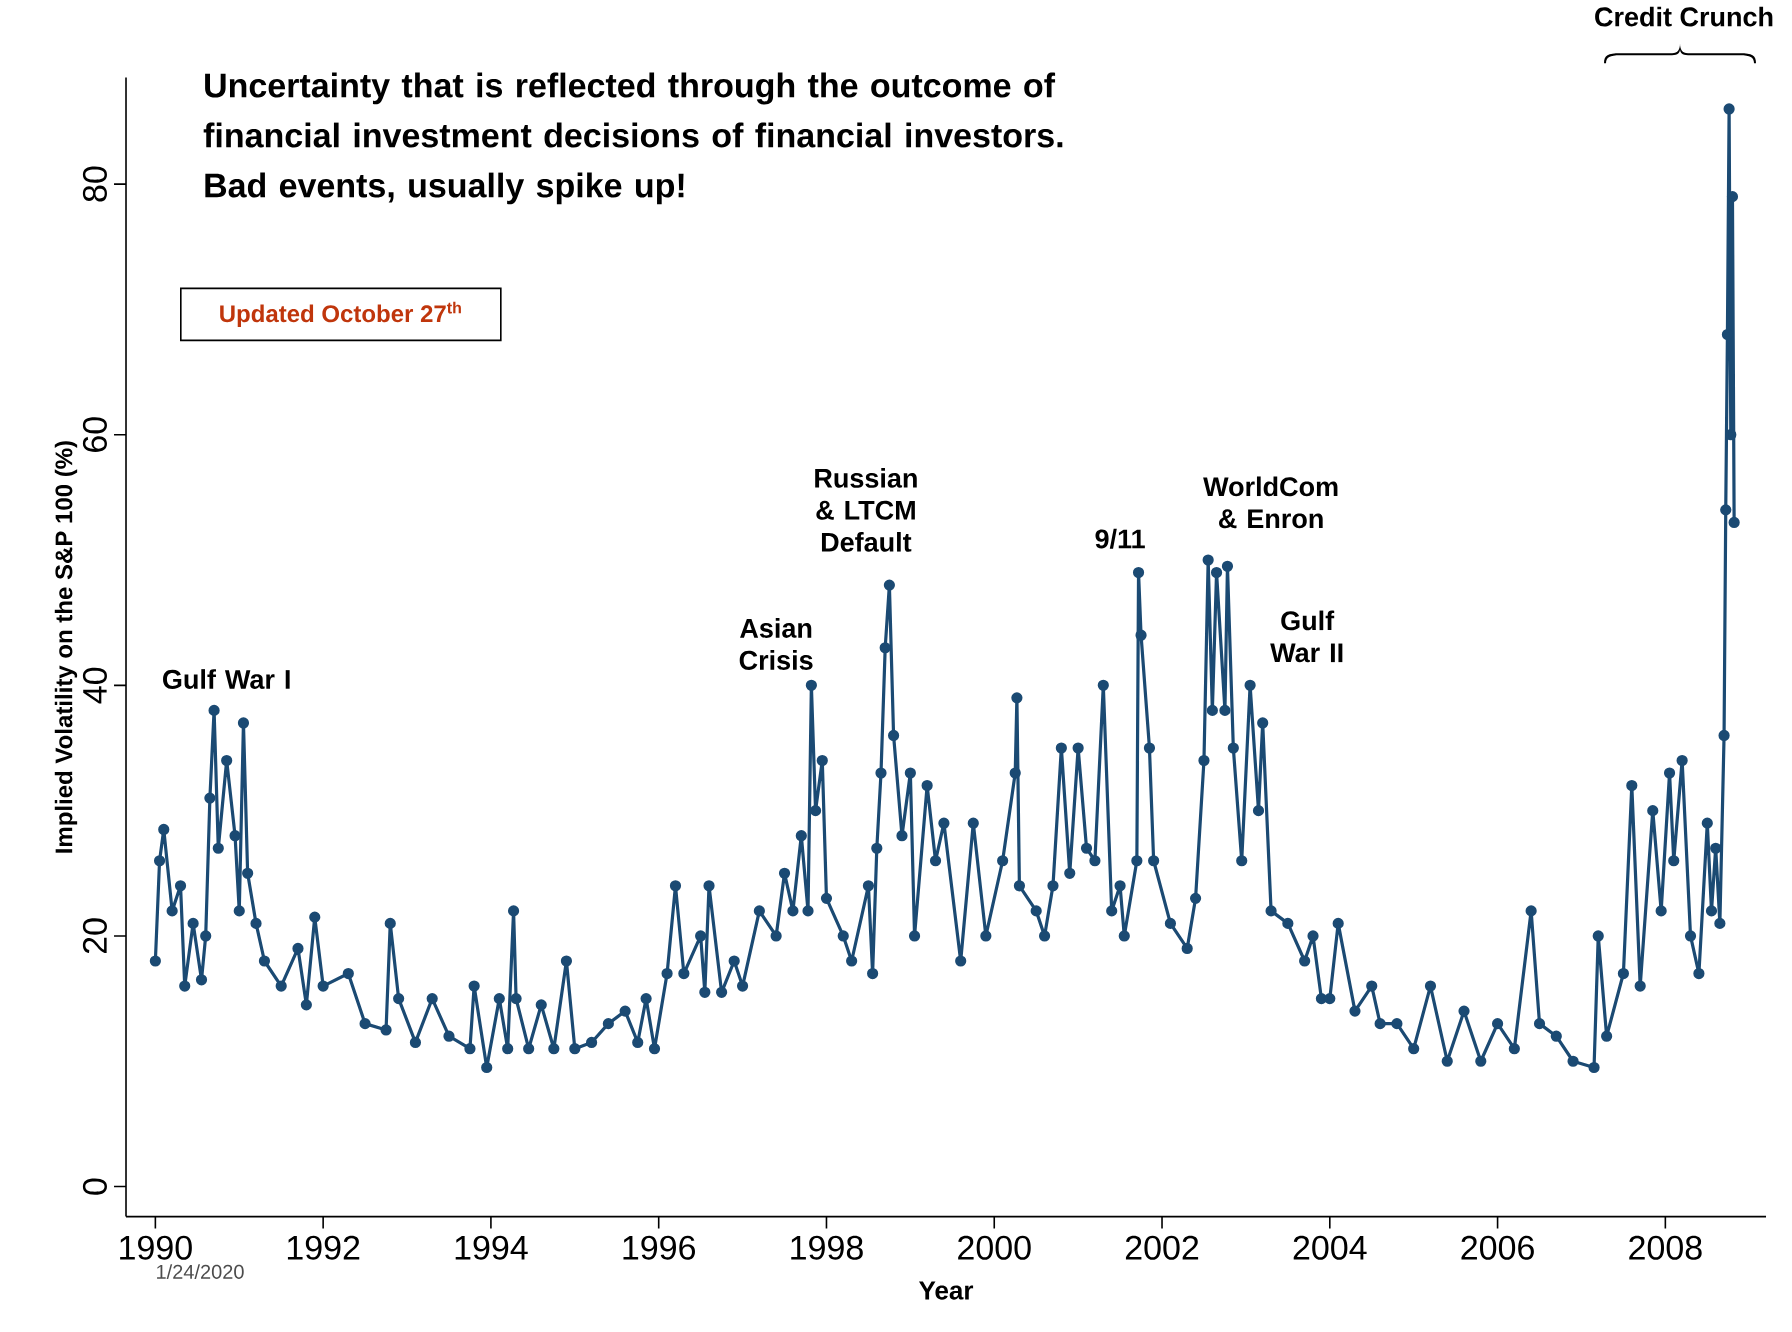 This screenshot has height=1332, width=1792. Describe the element at coordinates (94, 1186) in the screenshot. I see `y-tick-label: 0` at that location.